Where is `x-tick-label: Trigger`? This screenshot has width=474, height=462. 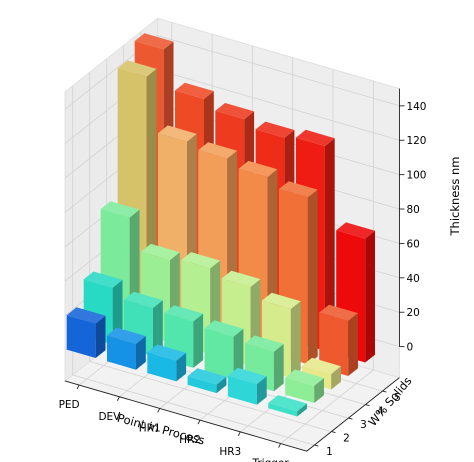
x-tick-label: Trigger is located at coordinates (270, 460).